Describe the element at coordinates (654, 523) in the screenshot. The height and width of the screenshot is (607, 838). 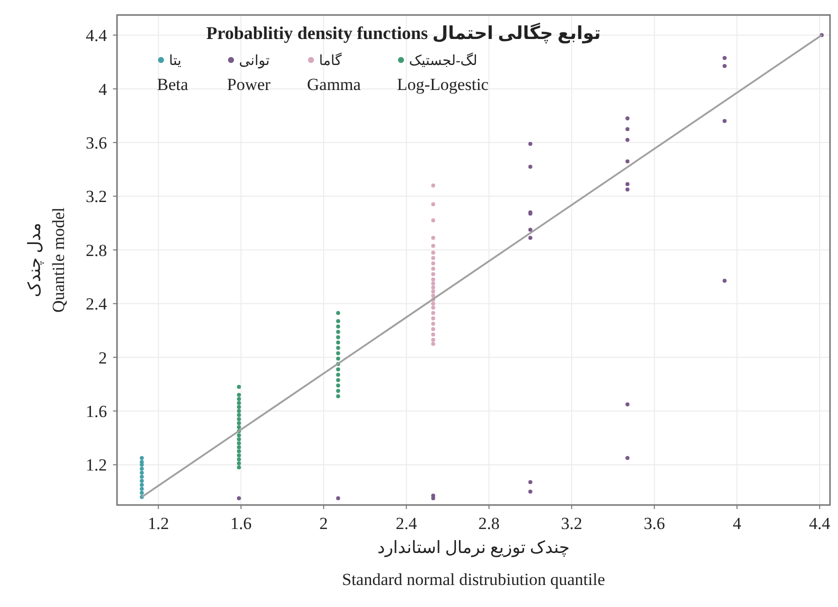
I see `x-tick-label: 3.6` at that location.